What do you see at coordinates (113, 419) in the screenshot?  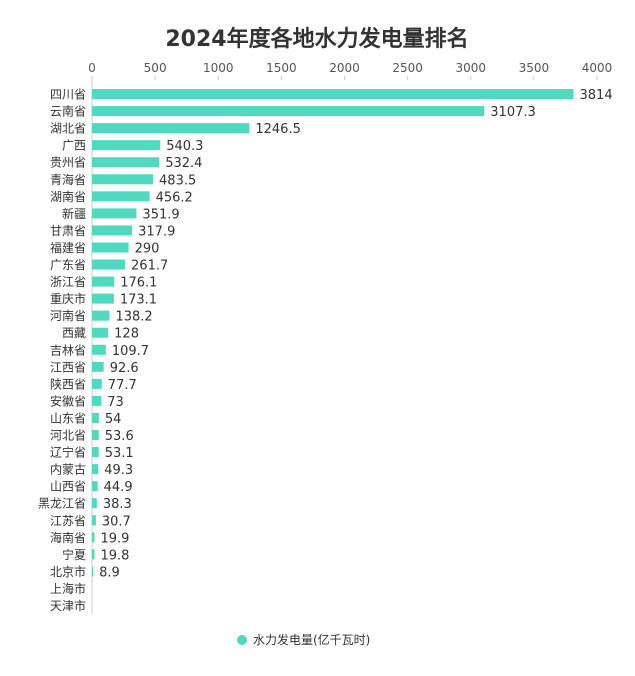 I see `bar-value-label: 54` at bounding box center [113, 419].